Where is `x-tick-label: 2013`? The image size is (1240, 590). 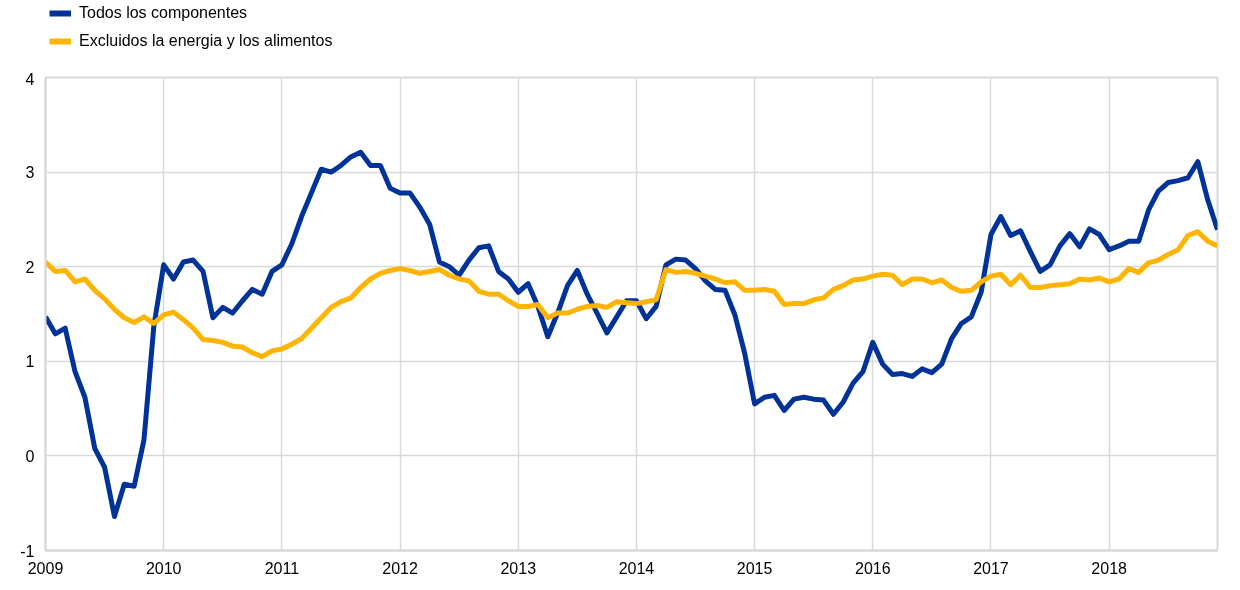 x-tick-label: 2013 is located at coordinates (518, 568).